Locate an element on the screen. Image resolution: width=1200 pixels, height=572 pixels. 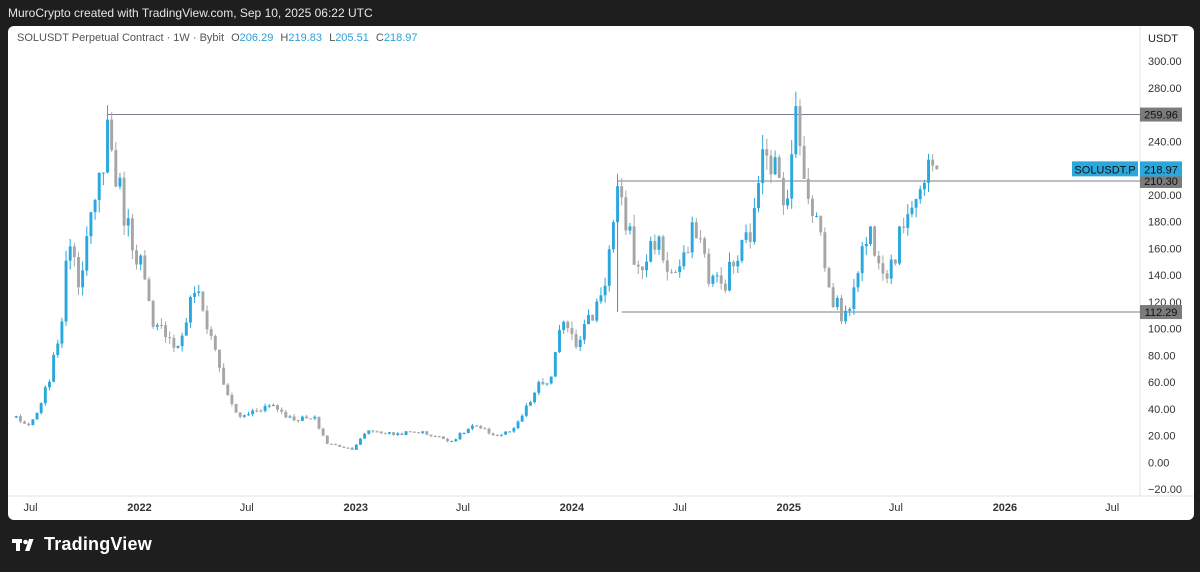
tradingview-brand: TradingView is located at coordinates (82, 544).